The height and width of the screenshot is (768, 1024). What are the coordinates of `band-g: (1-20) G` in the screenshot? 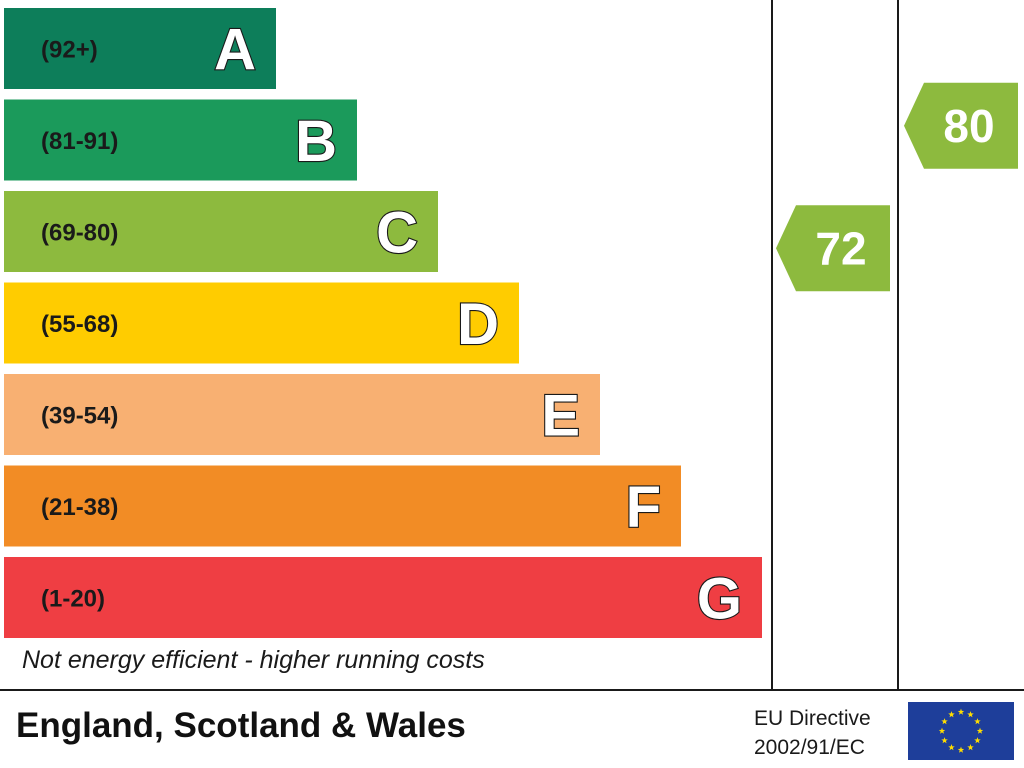 It's located at (383, 597).